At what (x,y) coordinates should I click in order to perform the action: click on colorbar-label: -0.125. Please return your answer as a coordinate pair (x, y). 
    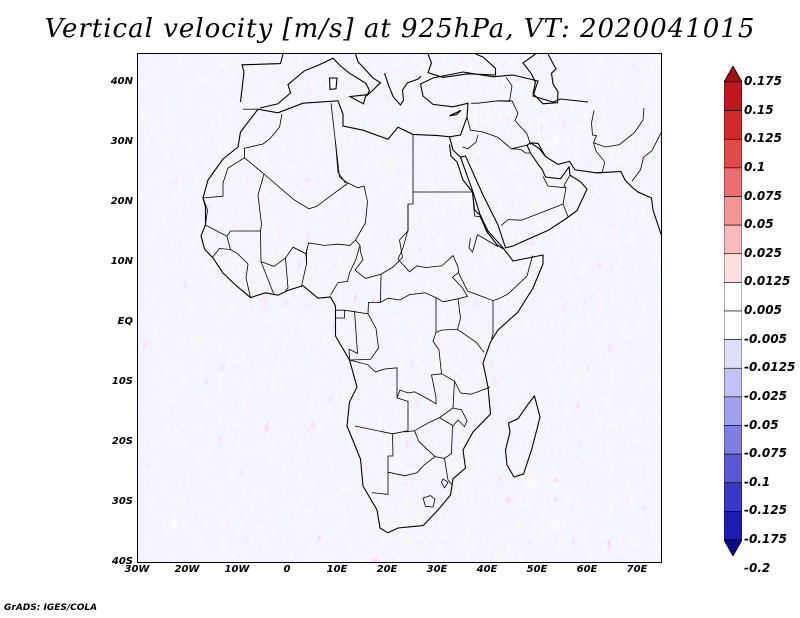
    Looking at the image, I should click on (765, 510).